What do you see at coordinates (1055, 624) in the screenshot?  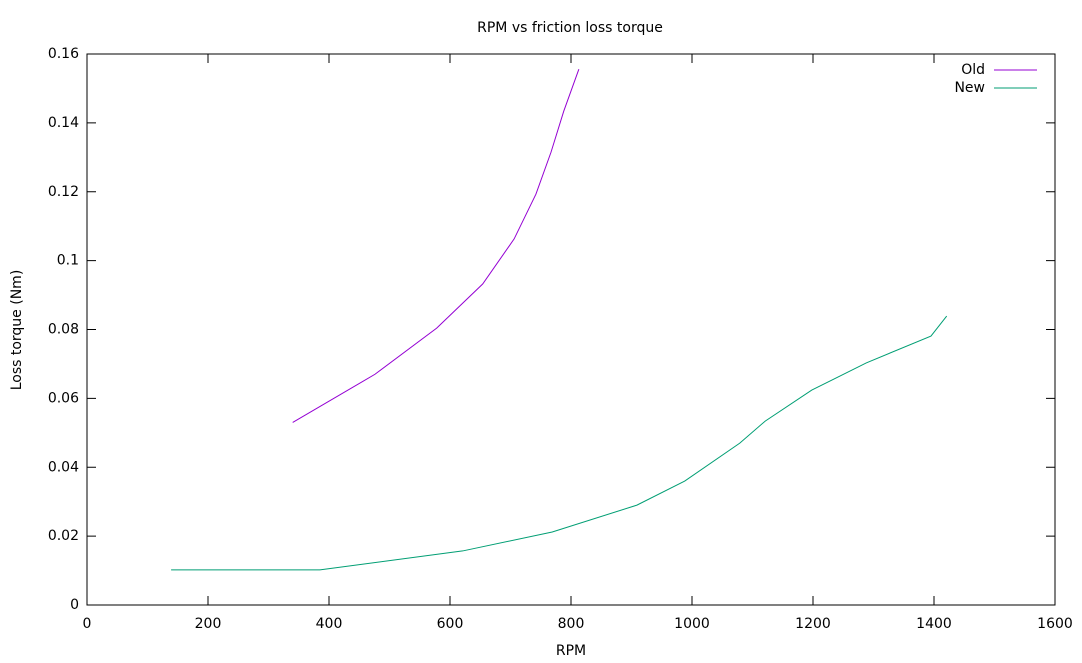 I see `x-tick-label: 1600` at bounding box center [1055, 624].